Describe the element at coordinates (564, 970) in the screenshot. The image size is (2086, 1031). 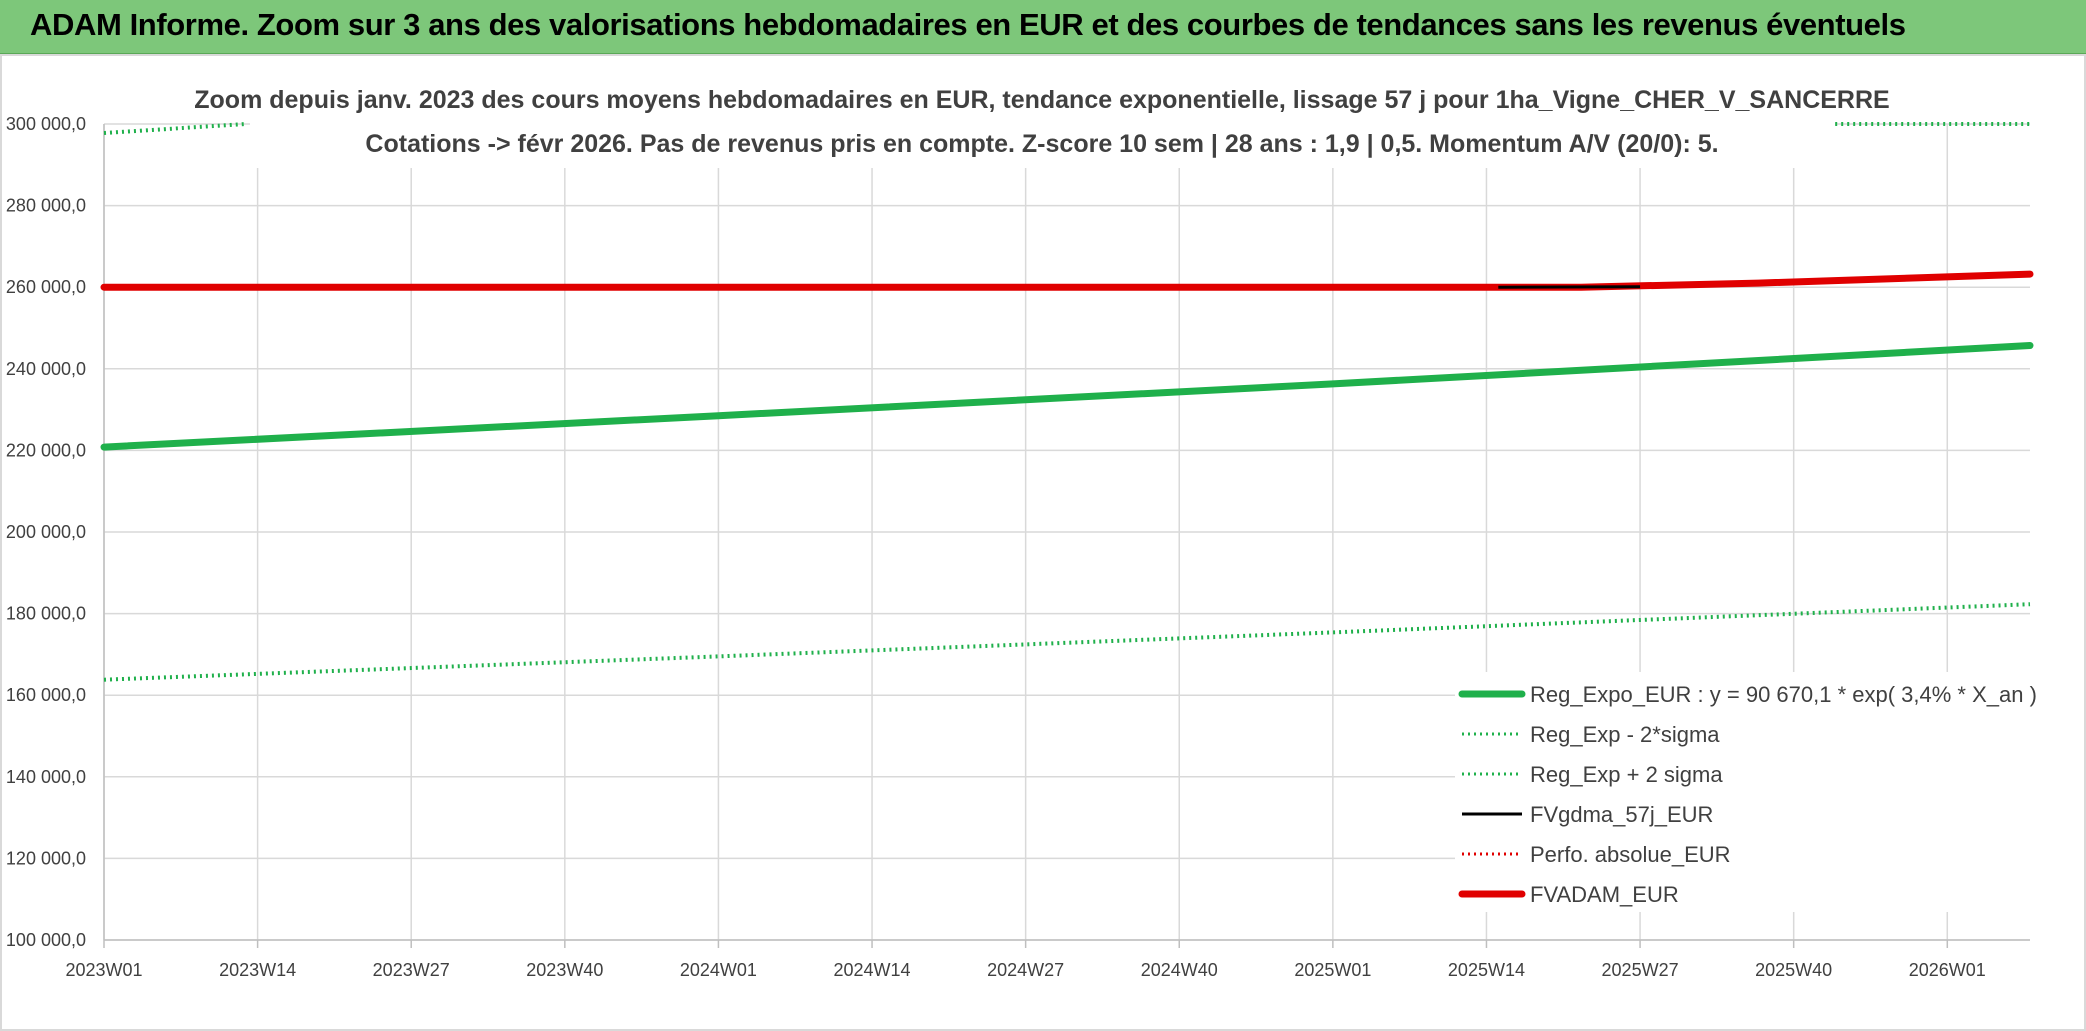
I see `x-tick-label: 2023W40` at that location.